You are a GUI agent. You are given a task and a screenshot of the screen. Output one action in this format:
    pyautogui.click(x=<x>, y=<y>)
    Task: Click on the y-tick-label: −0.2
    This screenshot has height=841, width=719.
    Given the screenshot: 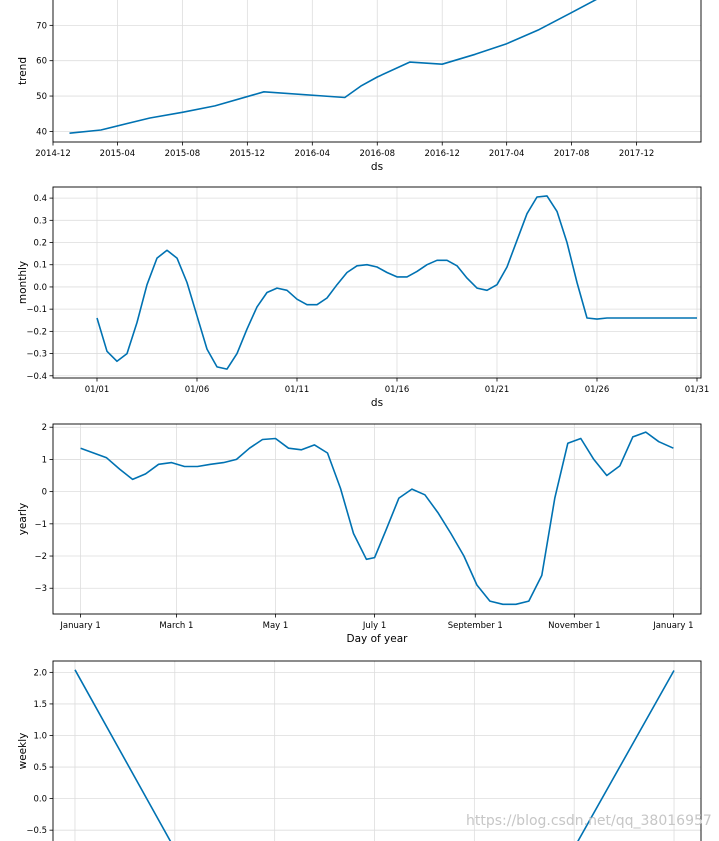 What is the action you would take?
    pyautogui.click(x=36, y=332)
    